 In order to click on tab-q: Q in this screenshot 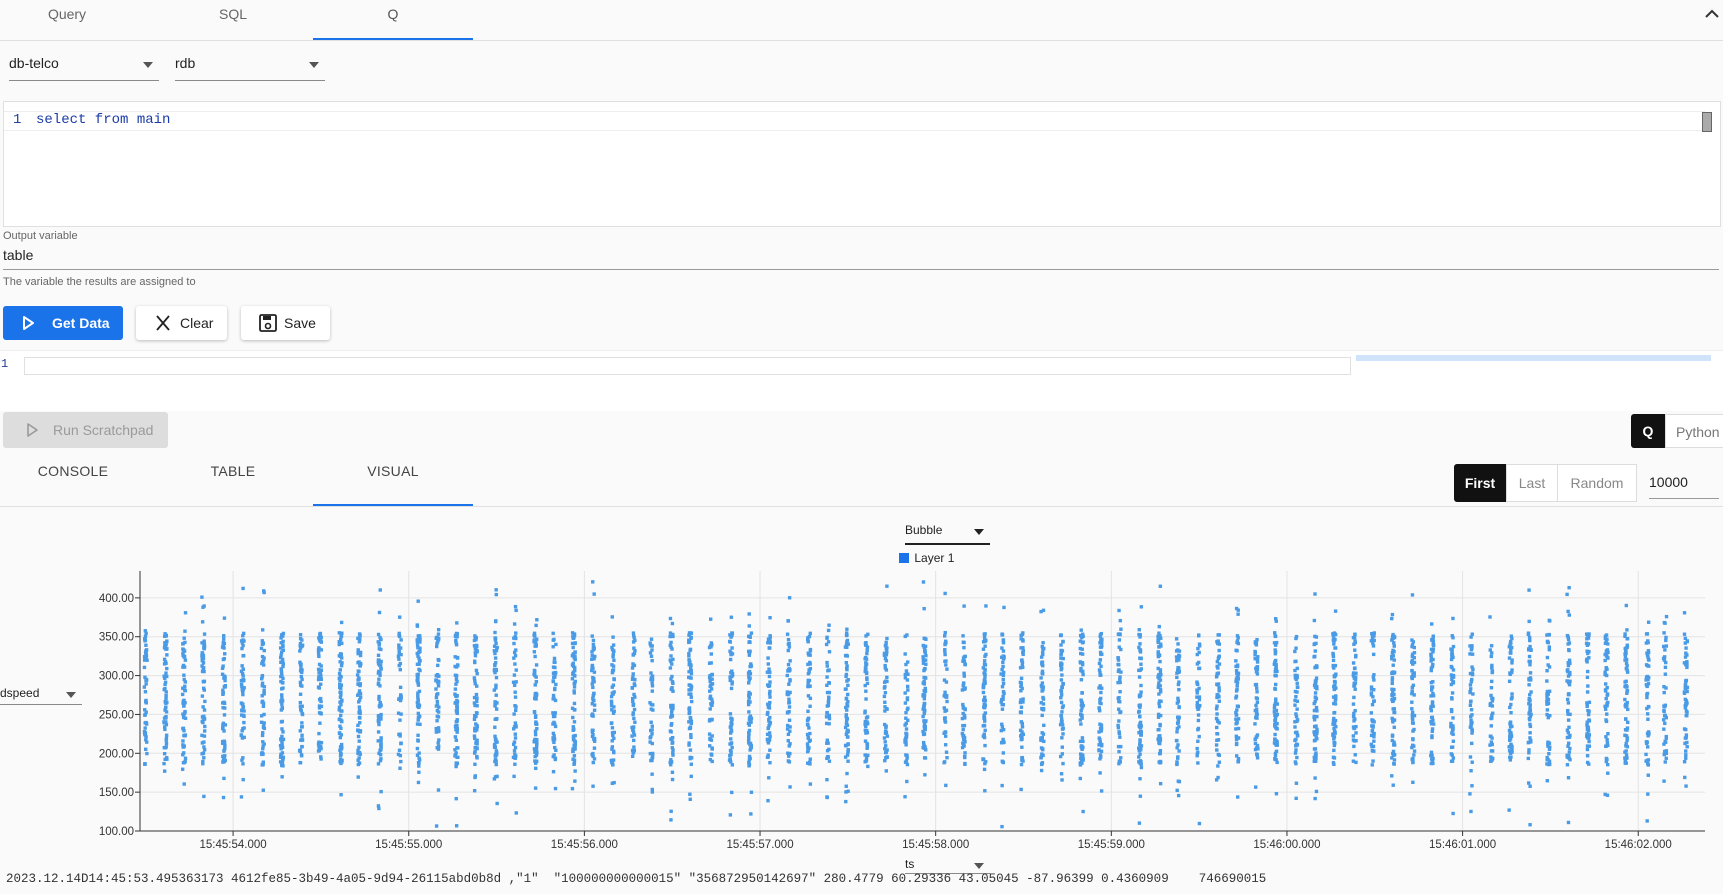, I will do `click(393, 20)`.